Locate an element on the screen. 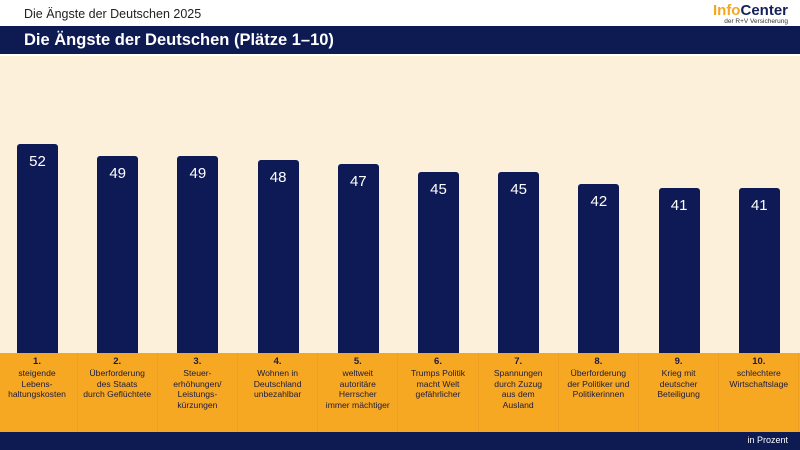 This screenshot has width=800, height=450. rank-number: 7. is located at coordinates (518, 361).